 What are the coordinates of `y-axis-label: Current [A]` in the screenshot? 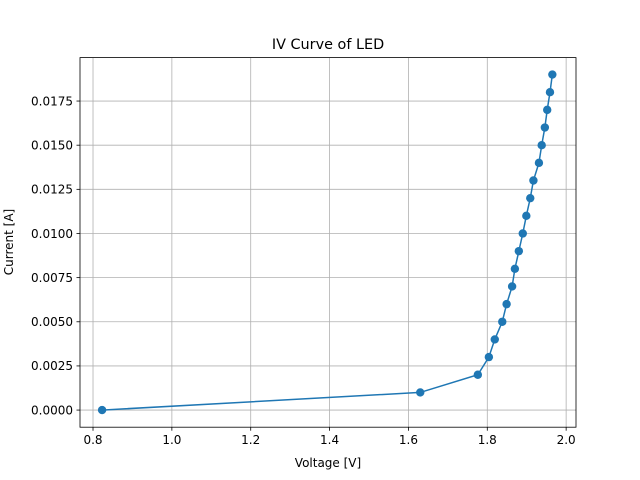 It's located at (9, 242).